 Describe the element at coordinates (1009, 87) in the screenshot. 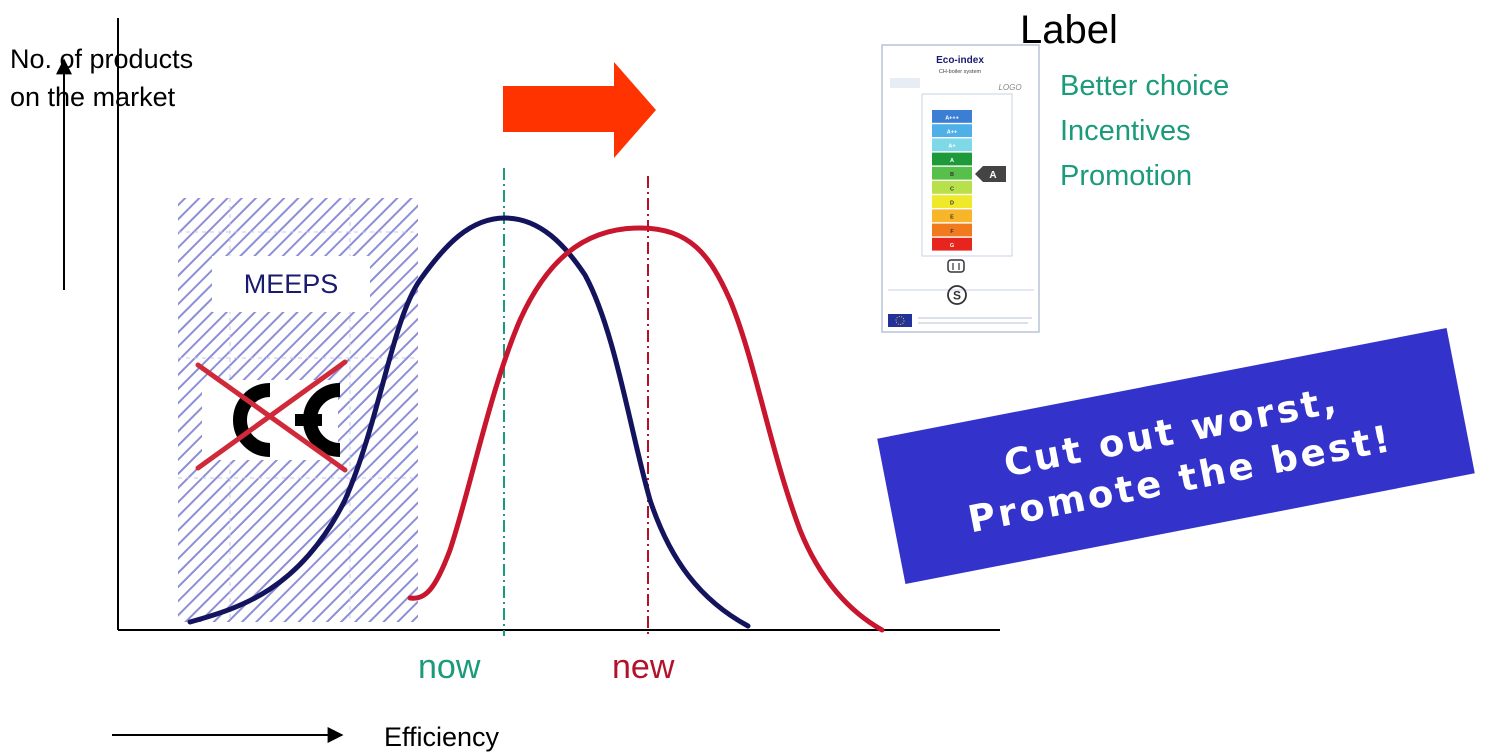

I see `eco-label-logo: LOGO` at that location.